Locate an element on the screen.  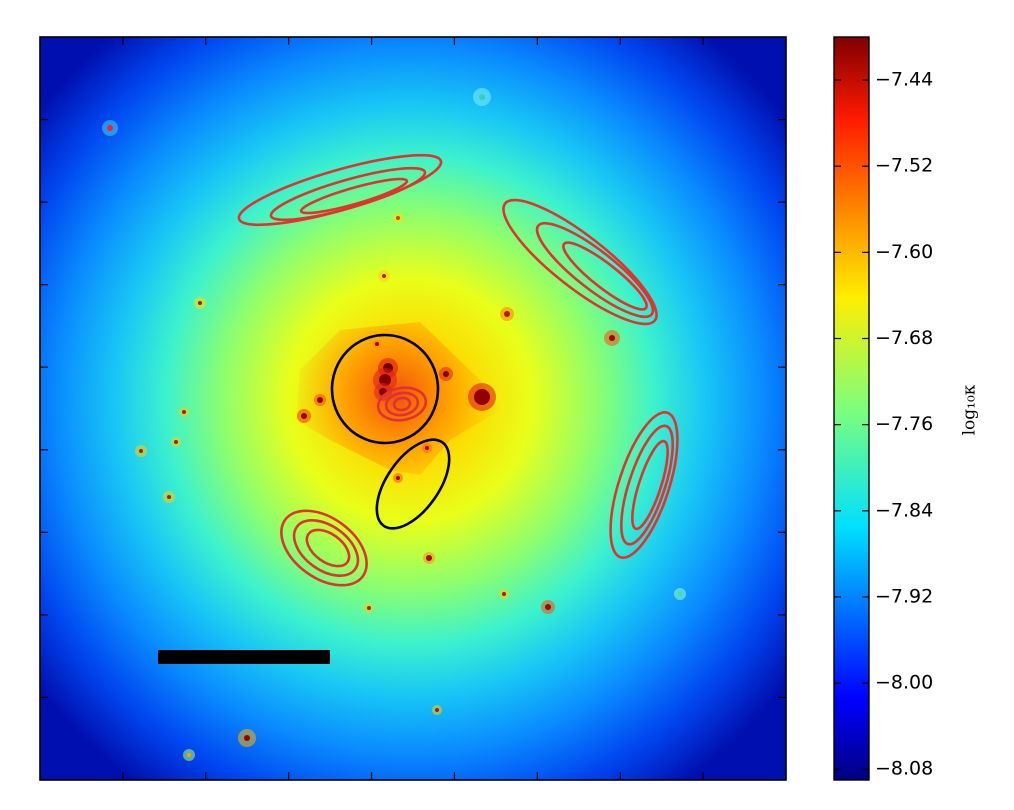
colorbar-tick-label: −7.44 is located at coordinates (904, 80).